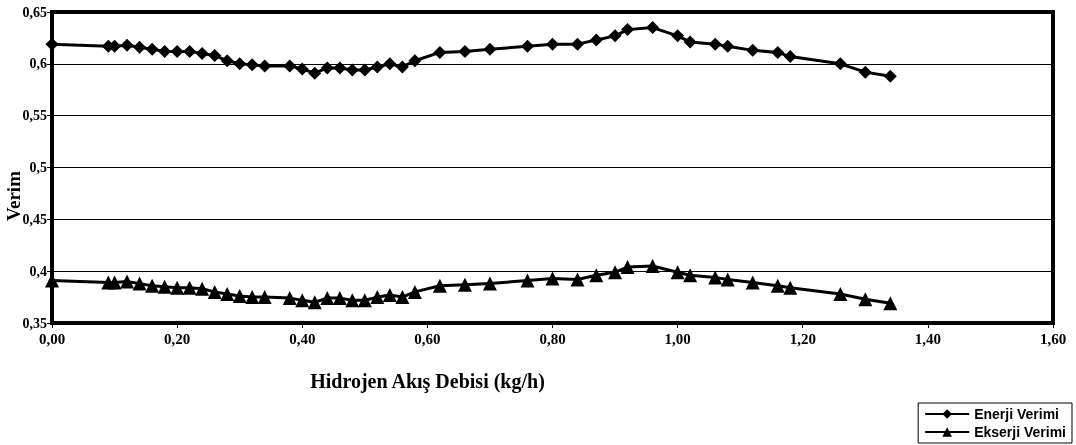 The height and width of the screenshot is (445, 1076). Describe the element at coordinates (552, 338) in the screenshot. I see `x-tick-label: 0,80` at that location.